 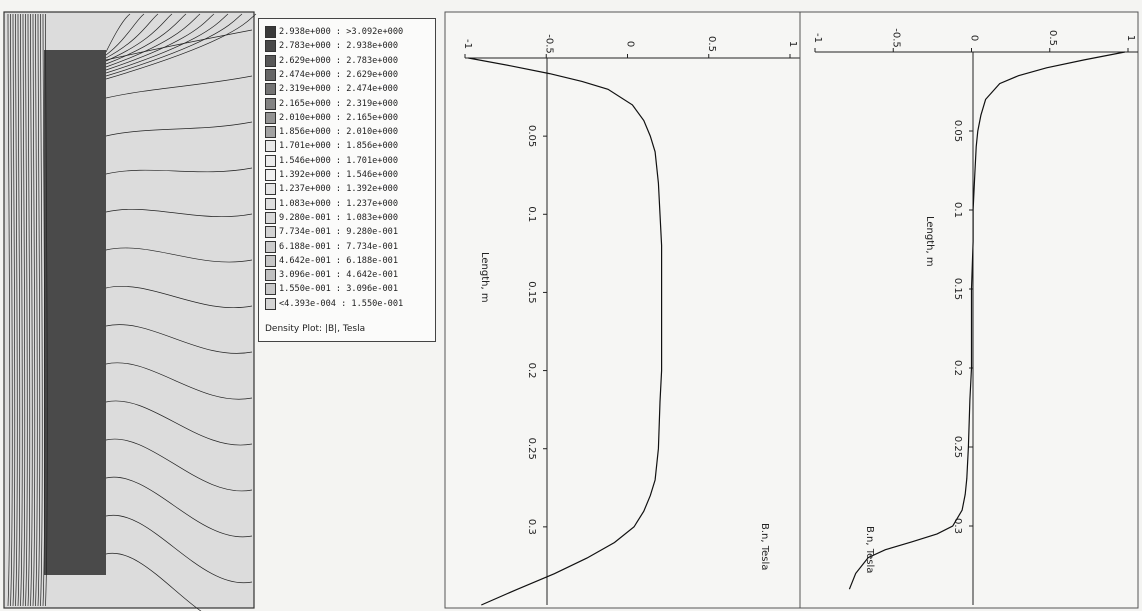 What do you see at coordinates (817, 38) in the screenshot?
I see `value-tick-label: -1` at bounding box center [817, 38].